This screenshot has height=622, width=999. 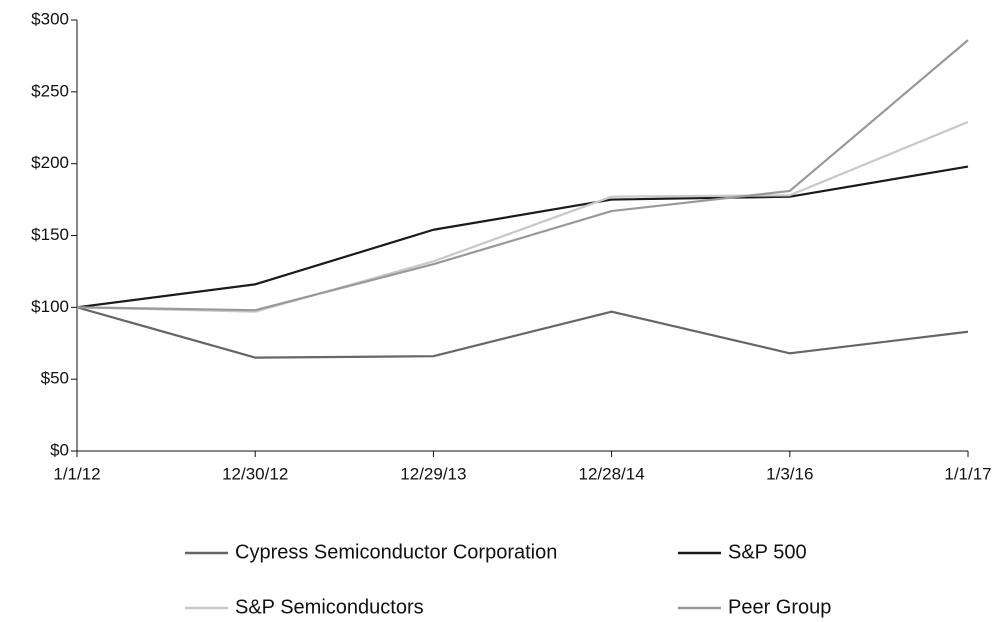 I want to click on legend-label: S&P 500, so click(x=767, y=552).